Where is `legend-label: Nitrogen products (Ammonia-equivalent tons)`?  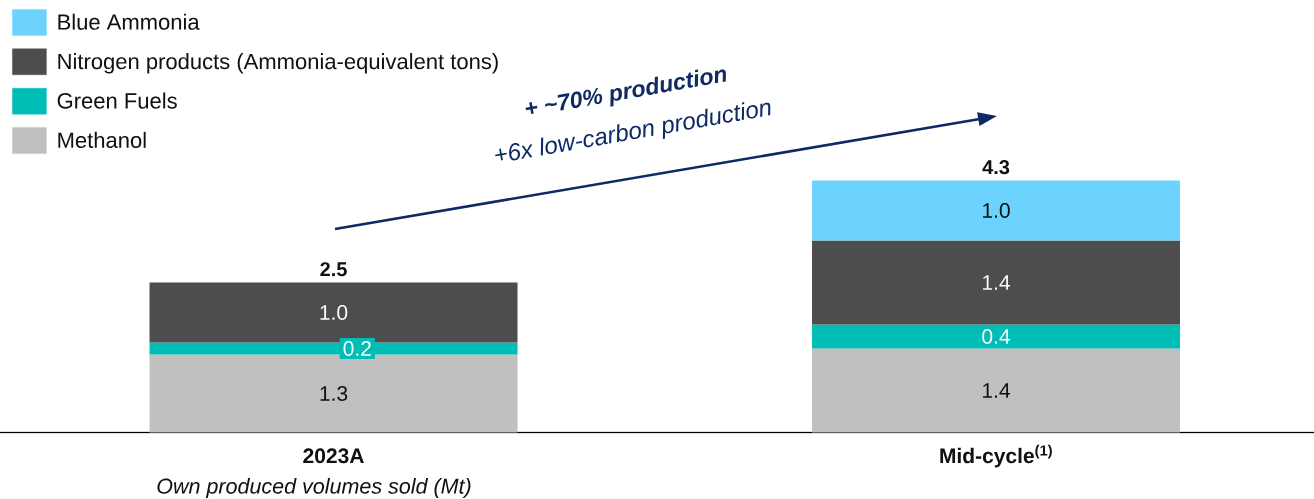
legend-label: Nitrogen products (Ammonia-equivalent tons) is located at coordinates (278, 63).